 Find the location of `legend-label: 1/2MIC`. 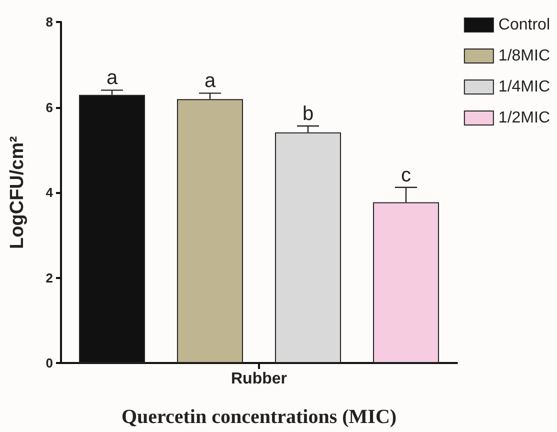

legend-label: 1/2MIC is located at coordinates (524, 118).